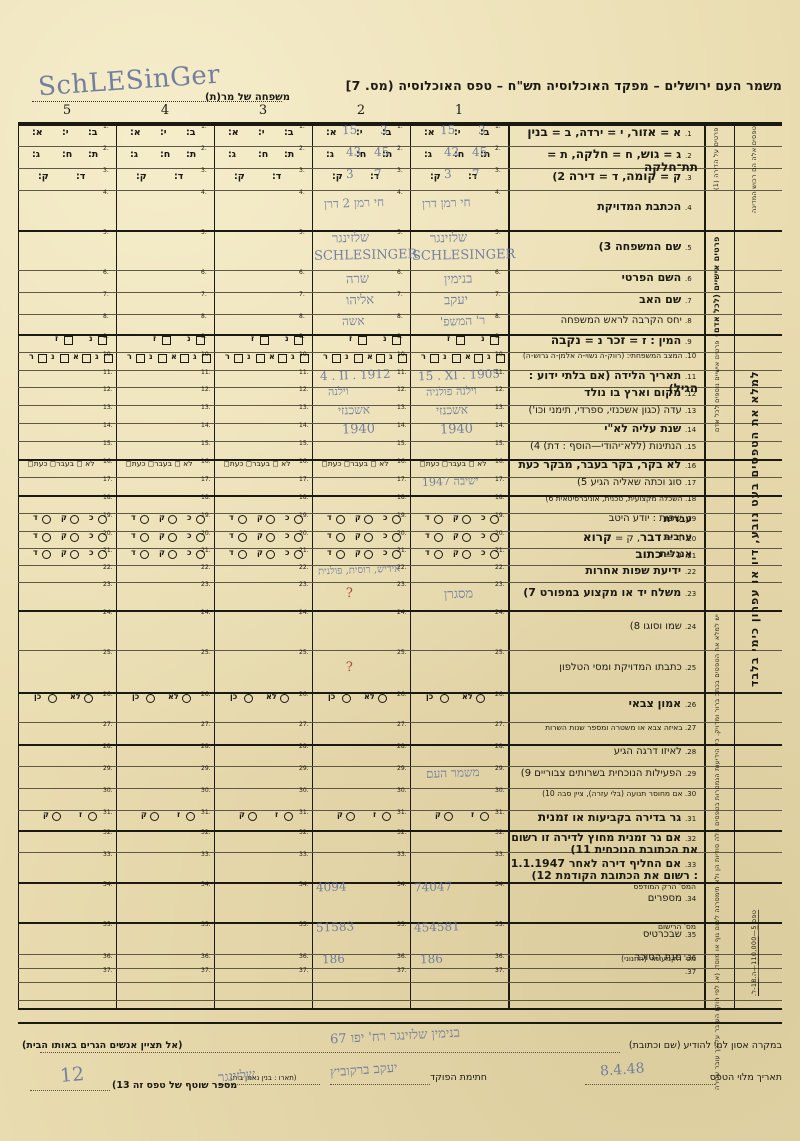  What do you see at coordinates (263, 797) in the screenshot?
I see `data-cell-col3-row30` at bounding box center [263, 797].